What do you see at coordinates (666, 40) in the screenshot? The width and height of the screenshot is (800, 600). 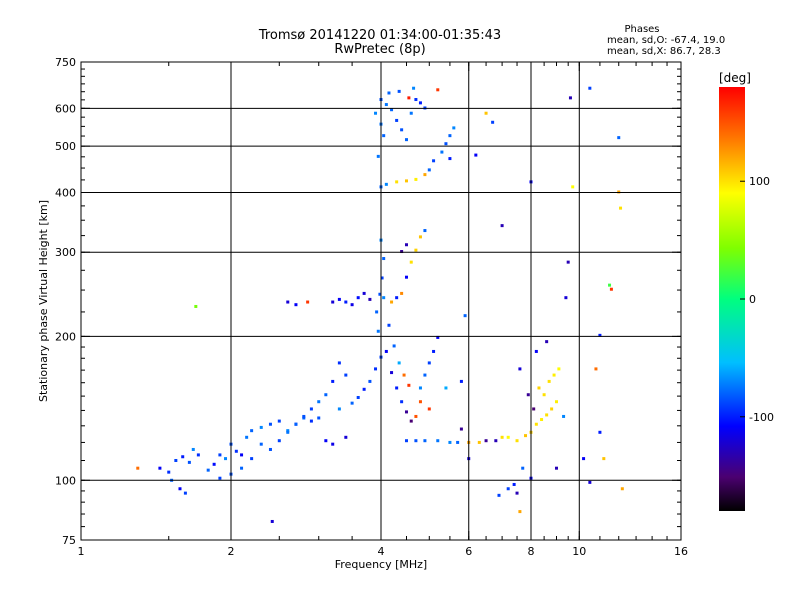 I see `info-line-o: mean, sd,O: -67.4, 19.0` at bounding box center [666, 40].